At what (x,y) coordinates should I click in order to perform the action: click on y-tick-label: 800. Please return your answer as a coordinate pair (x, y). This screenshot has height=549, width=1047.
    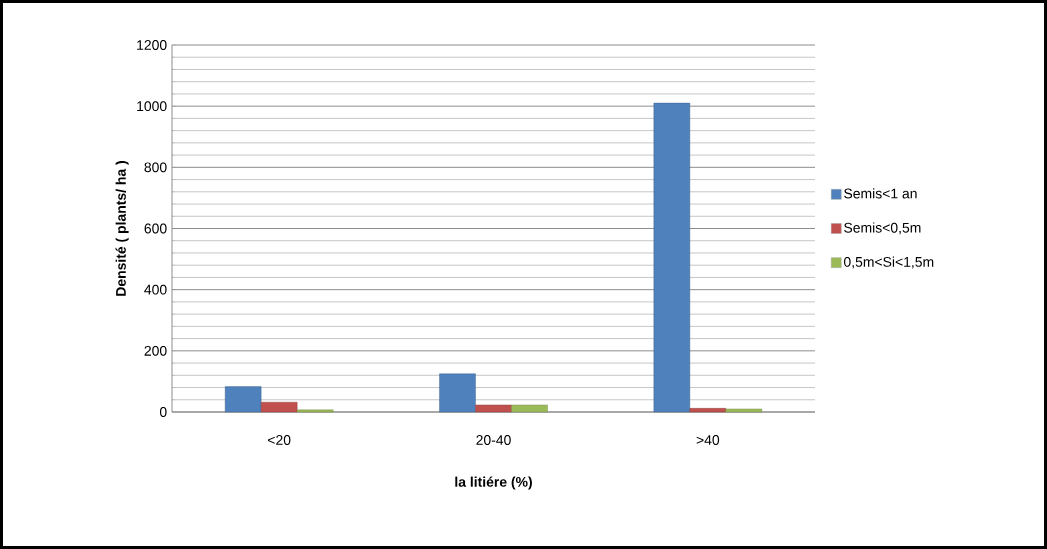
    Looking at the image, I should click on (155, 167).